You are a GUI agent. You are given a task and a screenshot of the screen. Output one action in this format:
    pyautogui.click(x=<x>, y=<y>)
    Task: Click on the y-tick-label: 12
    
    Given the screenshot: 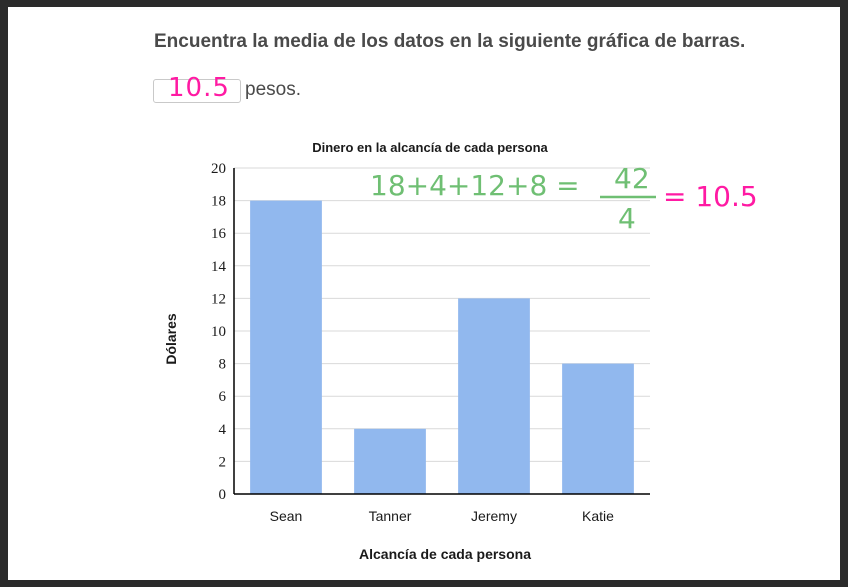 What is the action you would take?
    pyautogui.click(x=218, y=299)
    